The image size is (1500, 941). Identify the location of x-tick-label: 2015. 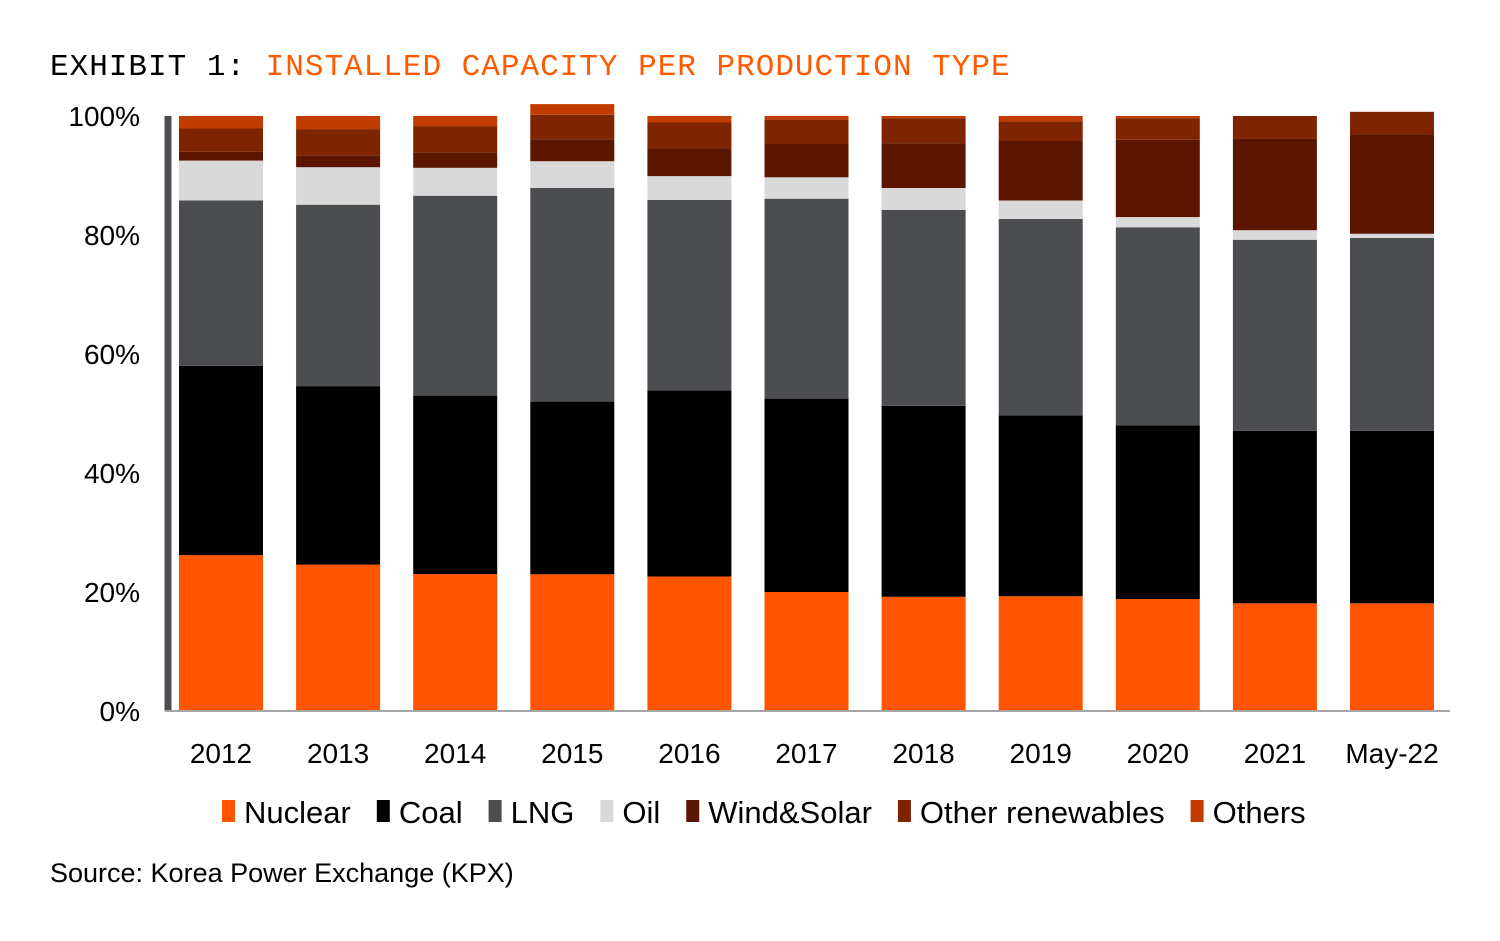
(572, 753).